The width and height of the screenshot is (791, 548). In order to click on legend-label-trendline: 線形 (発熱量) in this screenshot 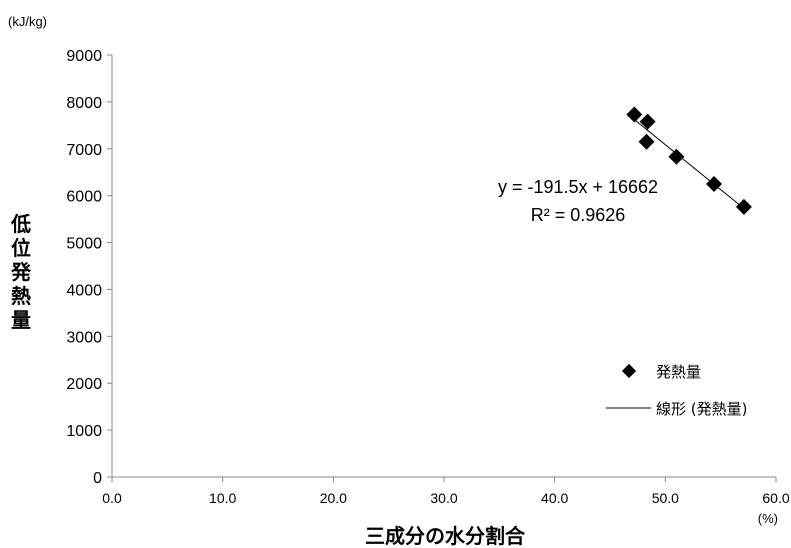, I will do `click(701, 409)`.